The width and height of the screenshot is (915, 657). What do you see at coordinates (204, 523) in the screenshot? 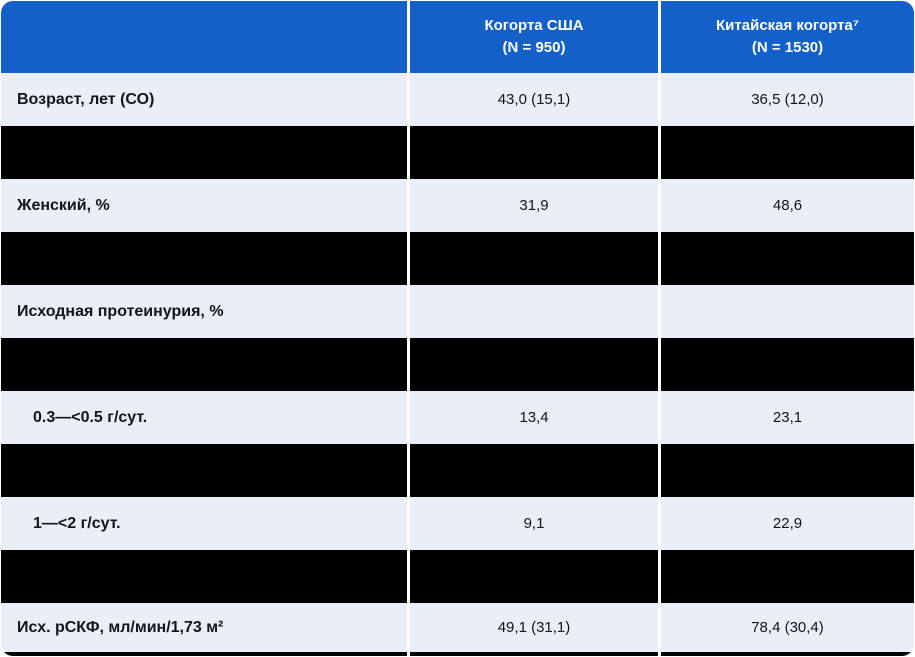
I see `row-label-cell: 1—<2 г/сут.` at bounding box center [204, 523].